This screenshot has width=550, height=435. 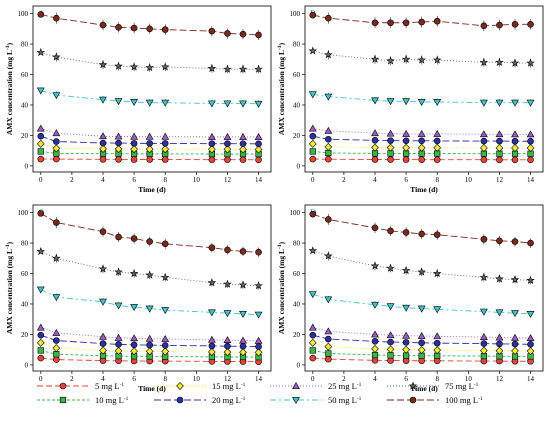 What do you see at coordinates (229, 386) in the screenshot?
I see `legend-label: 15 mg L-1` at bounding box center [229, 386].